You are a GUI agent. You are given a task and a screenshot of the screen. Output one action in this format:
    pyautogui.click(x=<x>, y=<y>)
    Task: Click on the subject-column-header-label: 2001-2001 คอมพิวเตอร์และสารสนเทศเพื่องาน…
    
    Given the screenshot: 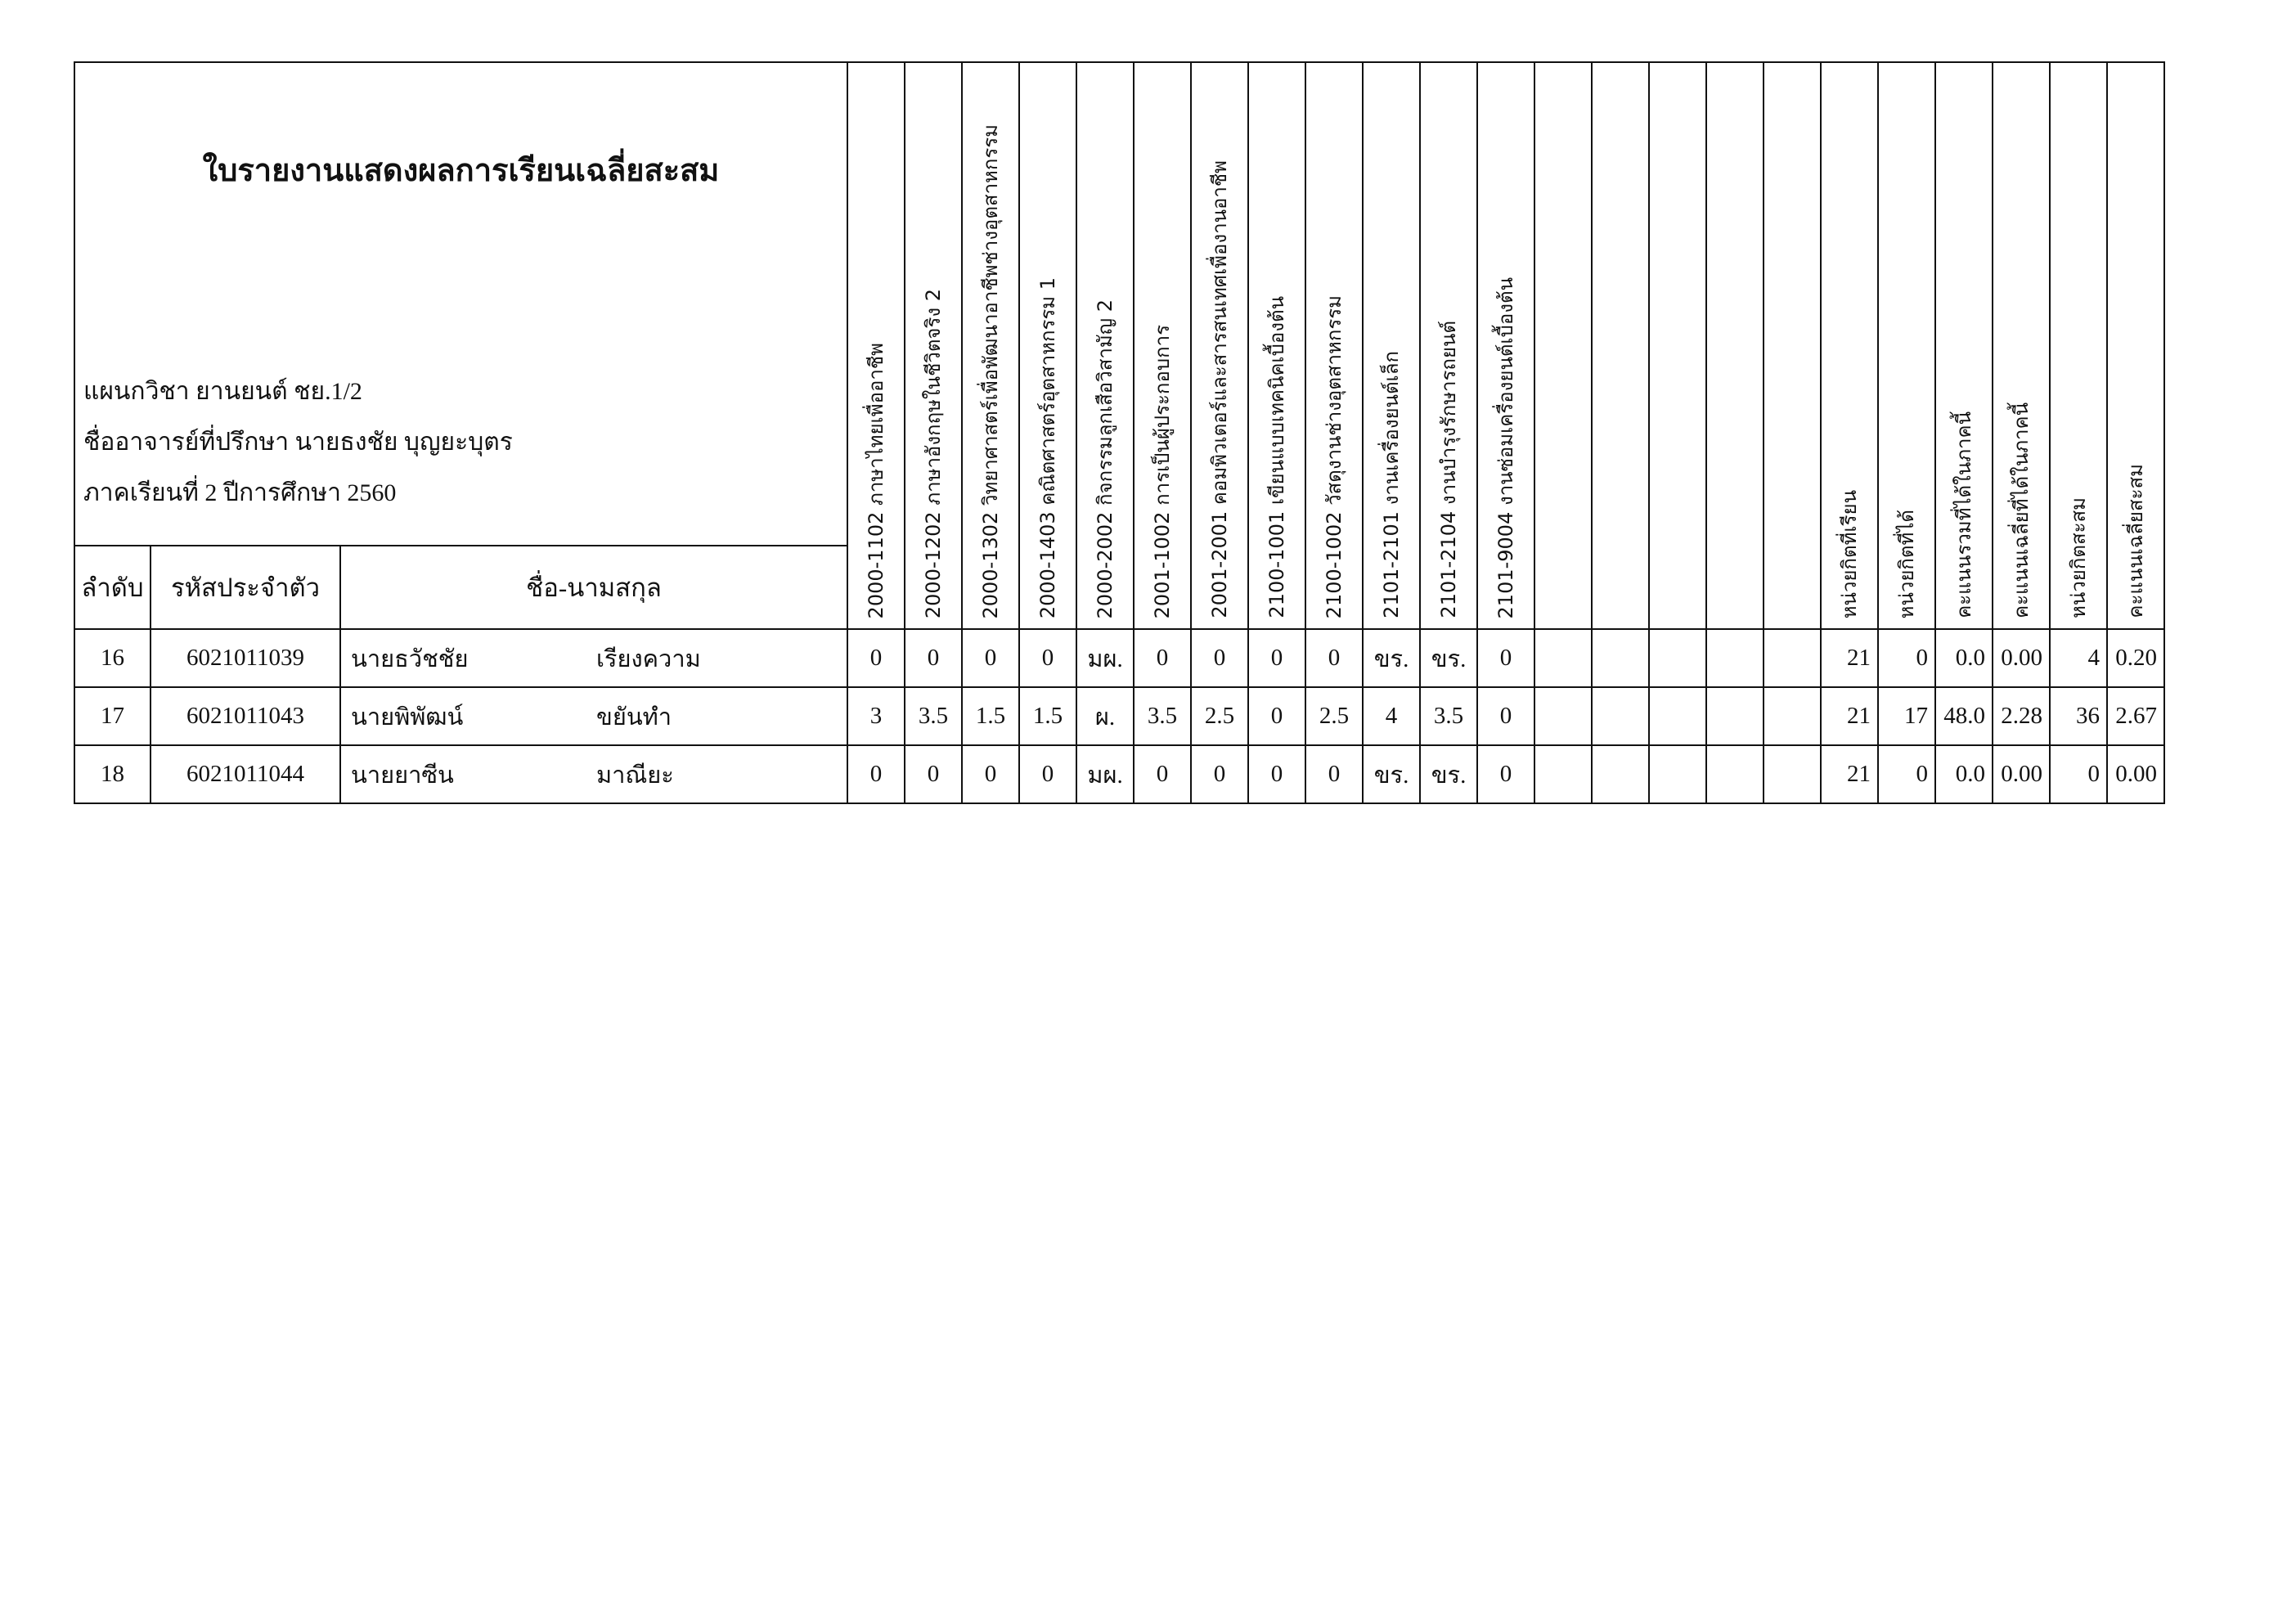 What is the action you would take?
    pyautogui.click(x=1219, y=389)
    